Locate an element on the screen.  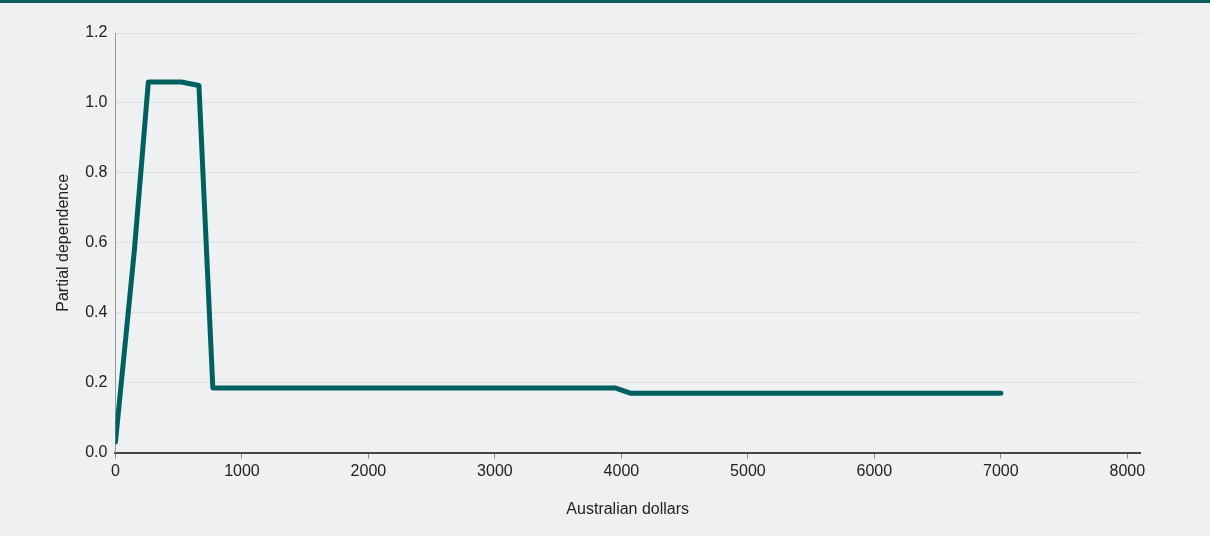
y-tick-label: 0.8 is located at coordinates (96, 172).